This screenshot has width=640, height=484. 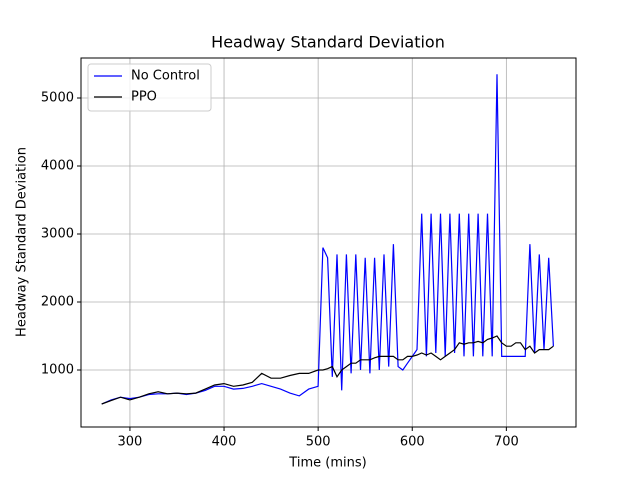 What do you see at coordinates (22, 242) in the screenshot?
I see `y-axis-label: Headway Standard Deviation` at bounding box center [22, 242].